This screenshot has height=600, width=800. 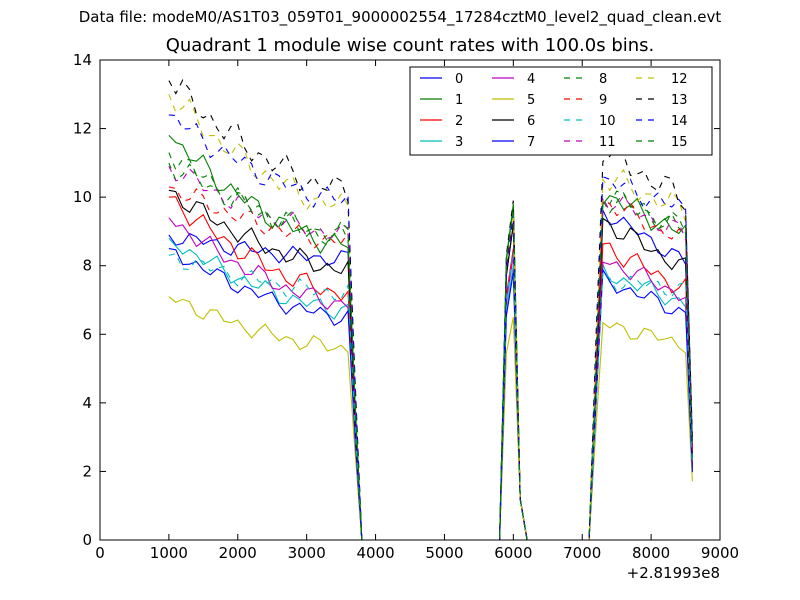 What do you see at coordinates (82, 60) in the screenshot?
I see `y-tick-label: 14` at bounding box center [82, 60].